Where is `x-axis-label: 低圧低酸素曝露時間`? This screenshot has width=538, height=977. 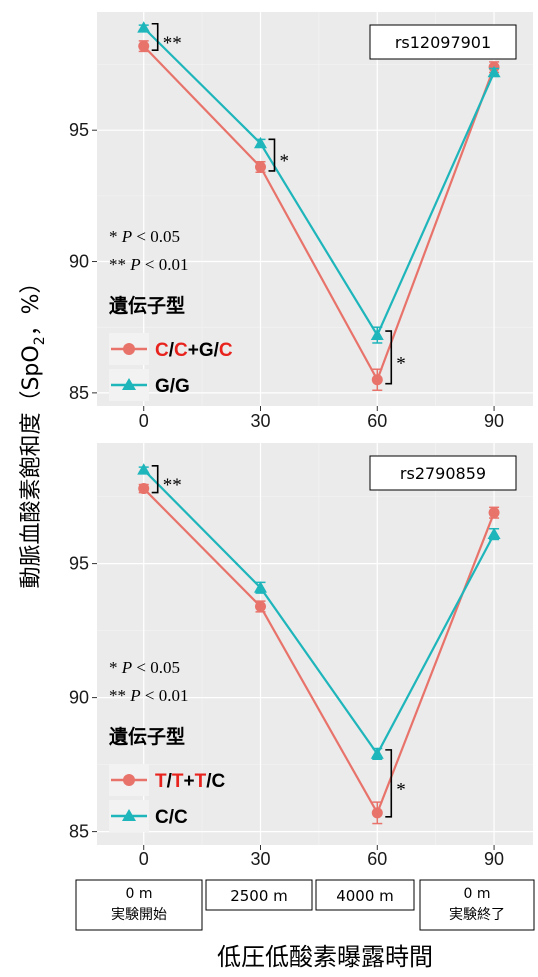
x-axis-label: 低圧低酸素曝露時間 is located at coordinates (325, 957).